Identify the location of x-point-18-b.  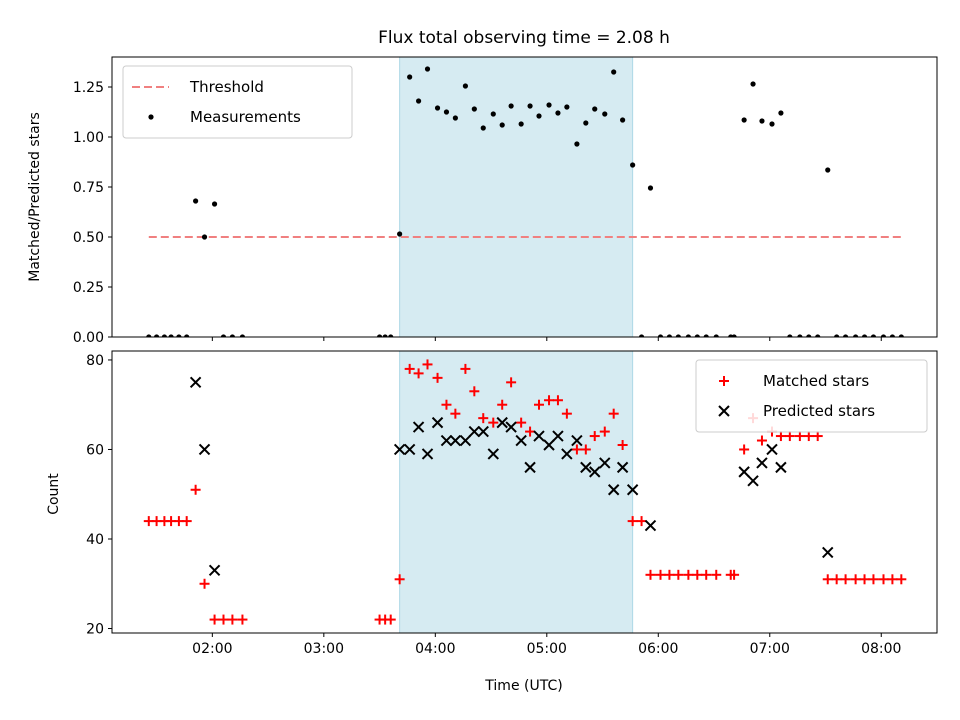
(539, 436).